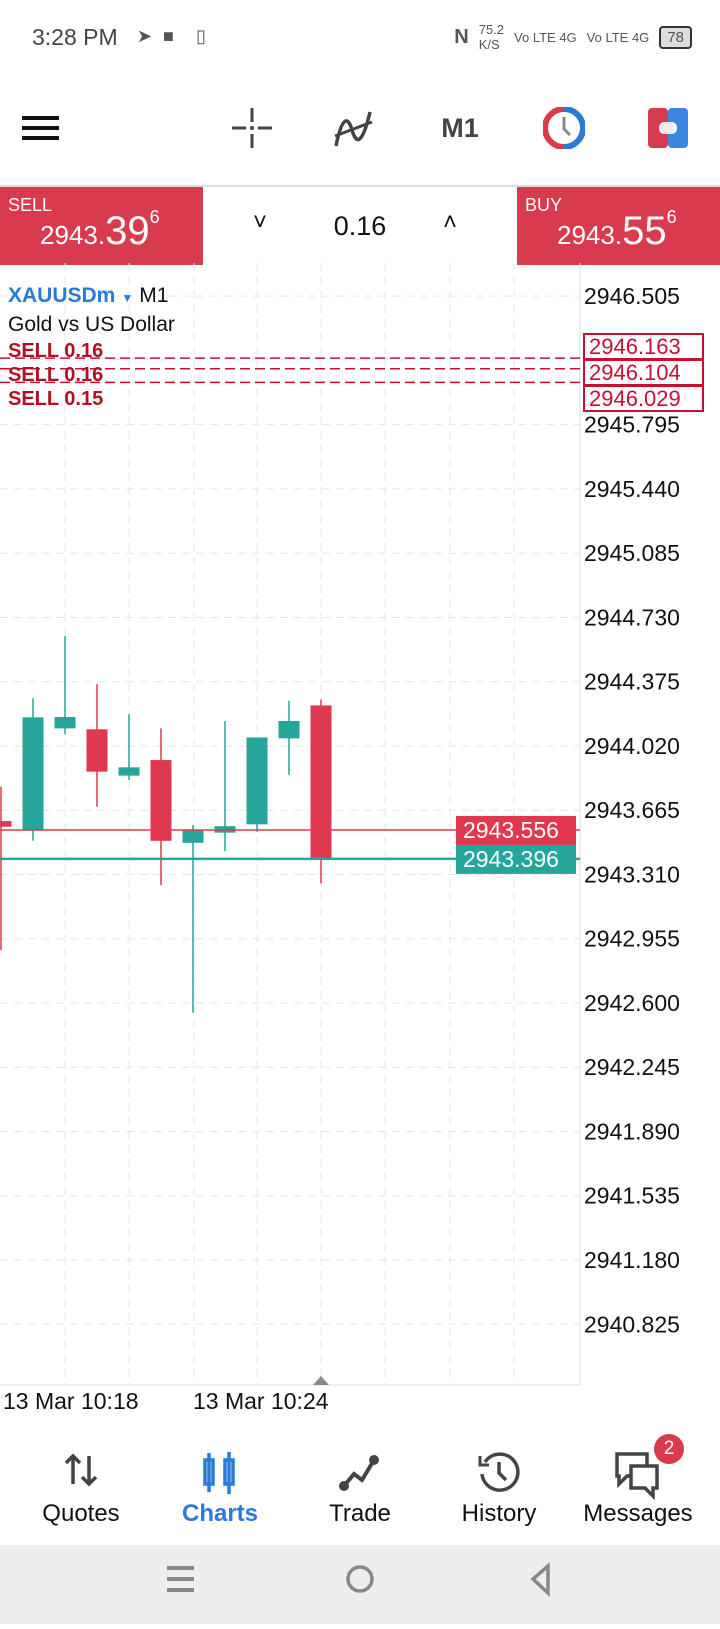  Describe the element at coordinates (127, 298) in the screenshot. I see `dropdown-icon: ▼` at that location.